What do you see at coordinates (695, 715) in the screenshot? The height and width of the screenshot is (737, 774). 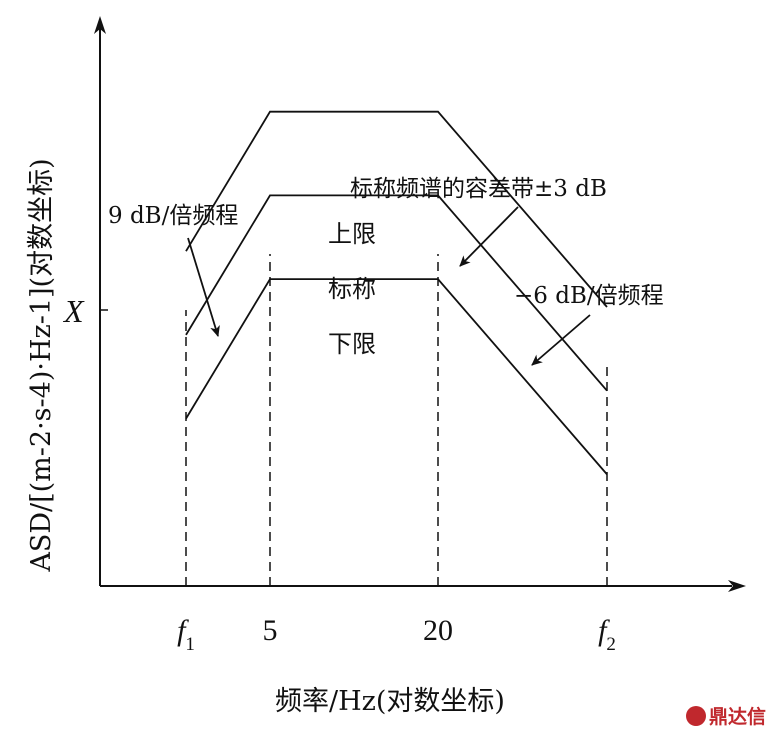 I see `watermark-icon` at bounding box center [695, 715].